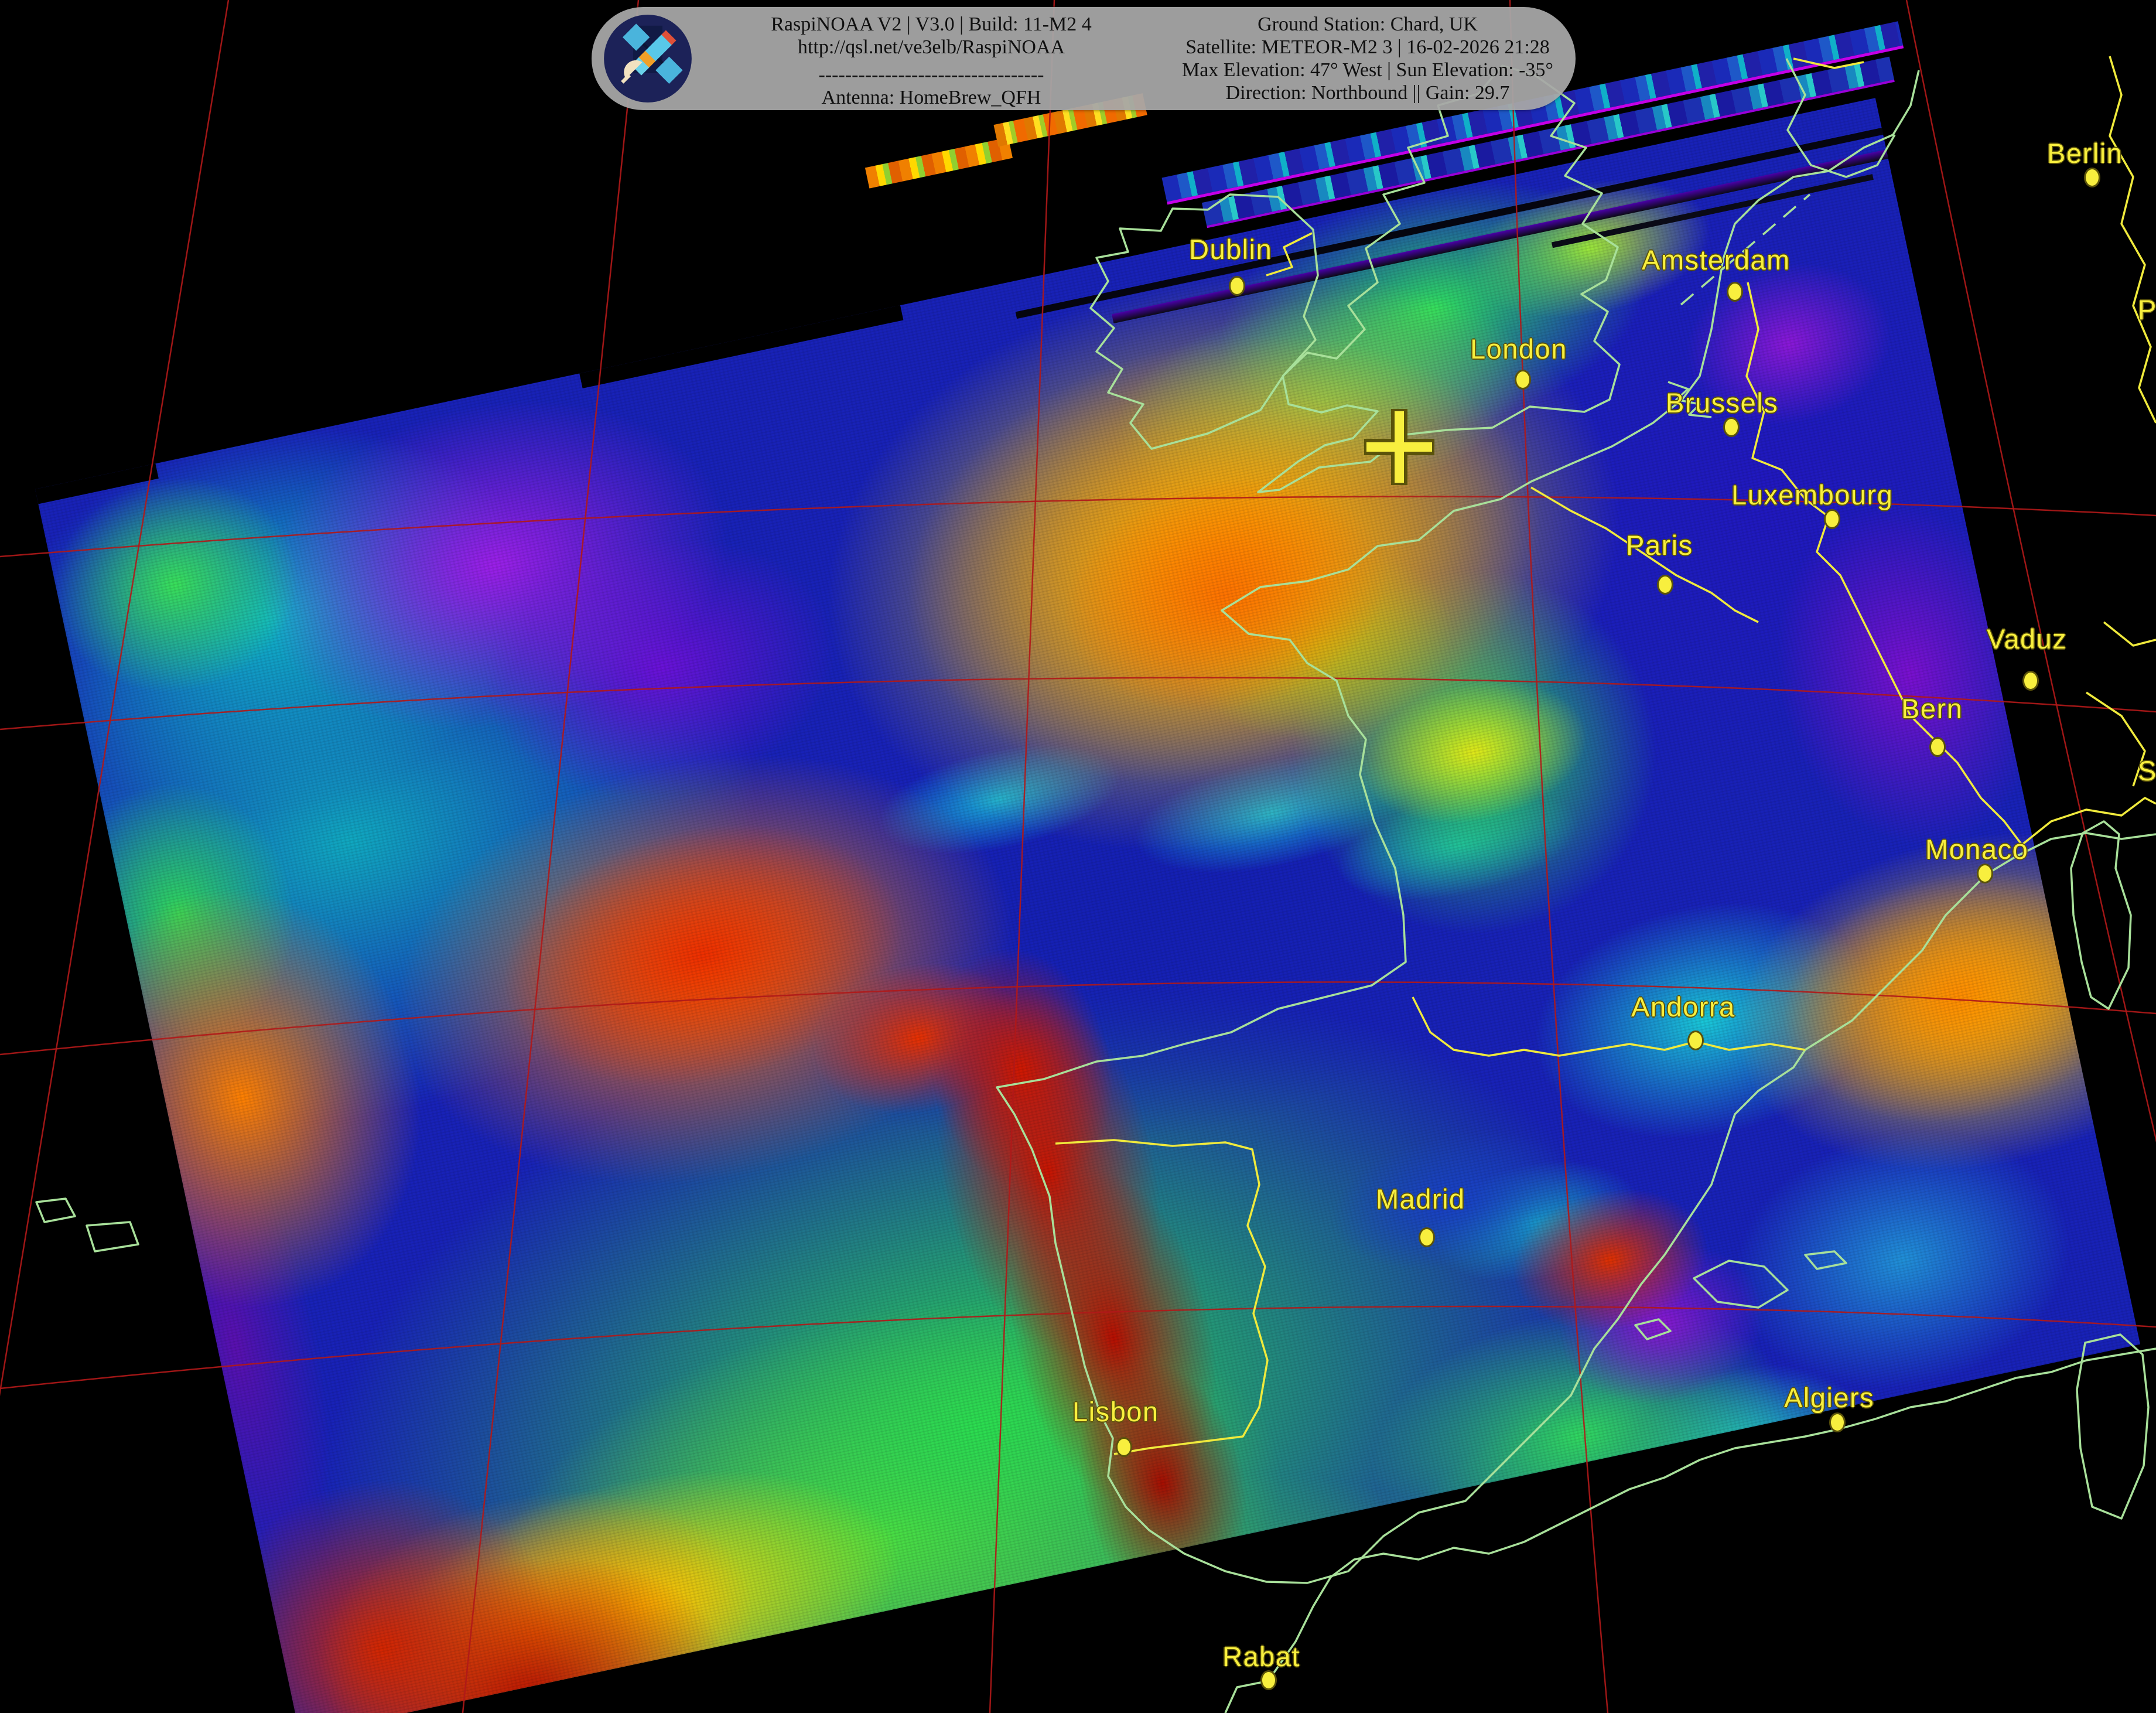 The image size is (2156, 1713). What do you see at coordinates (1683, 1006) in the screenshot?
I see `city-label-andorra: Andorra` at bounding box center [1683, 1006].